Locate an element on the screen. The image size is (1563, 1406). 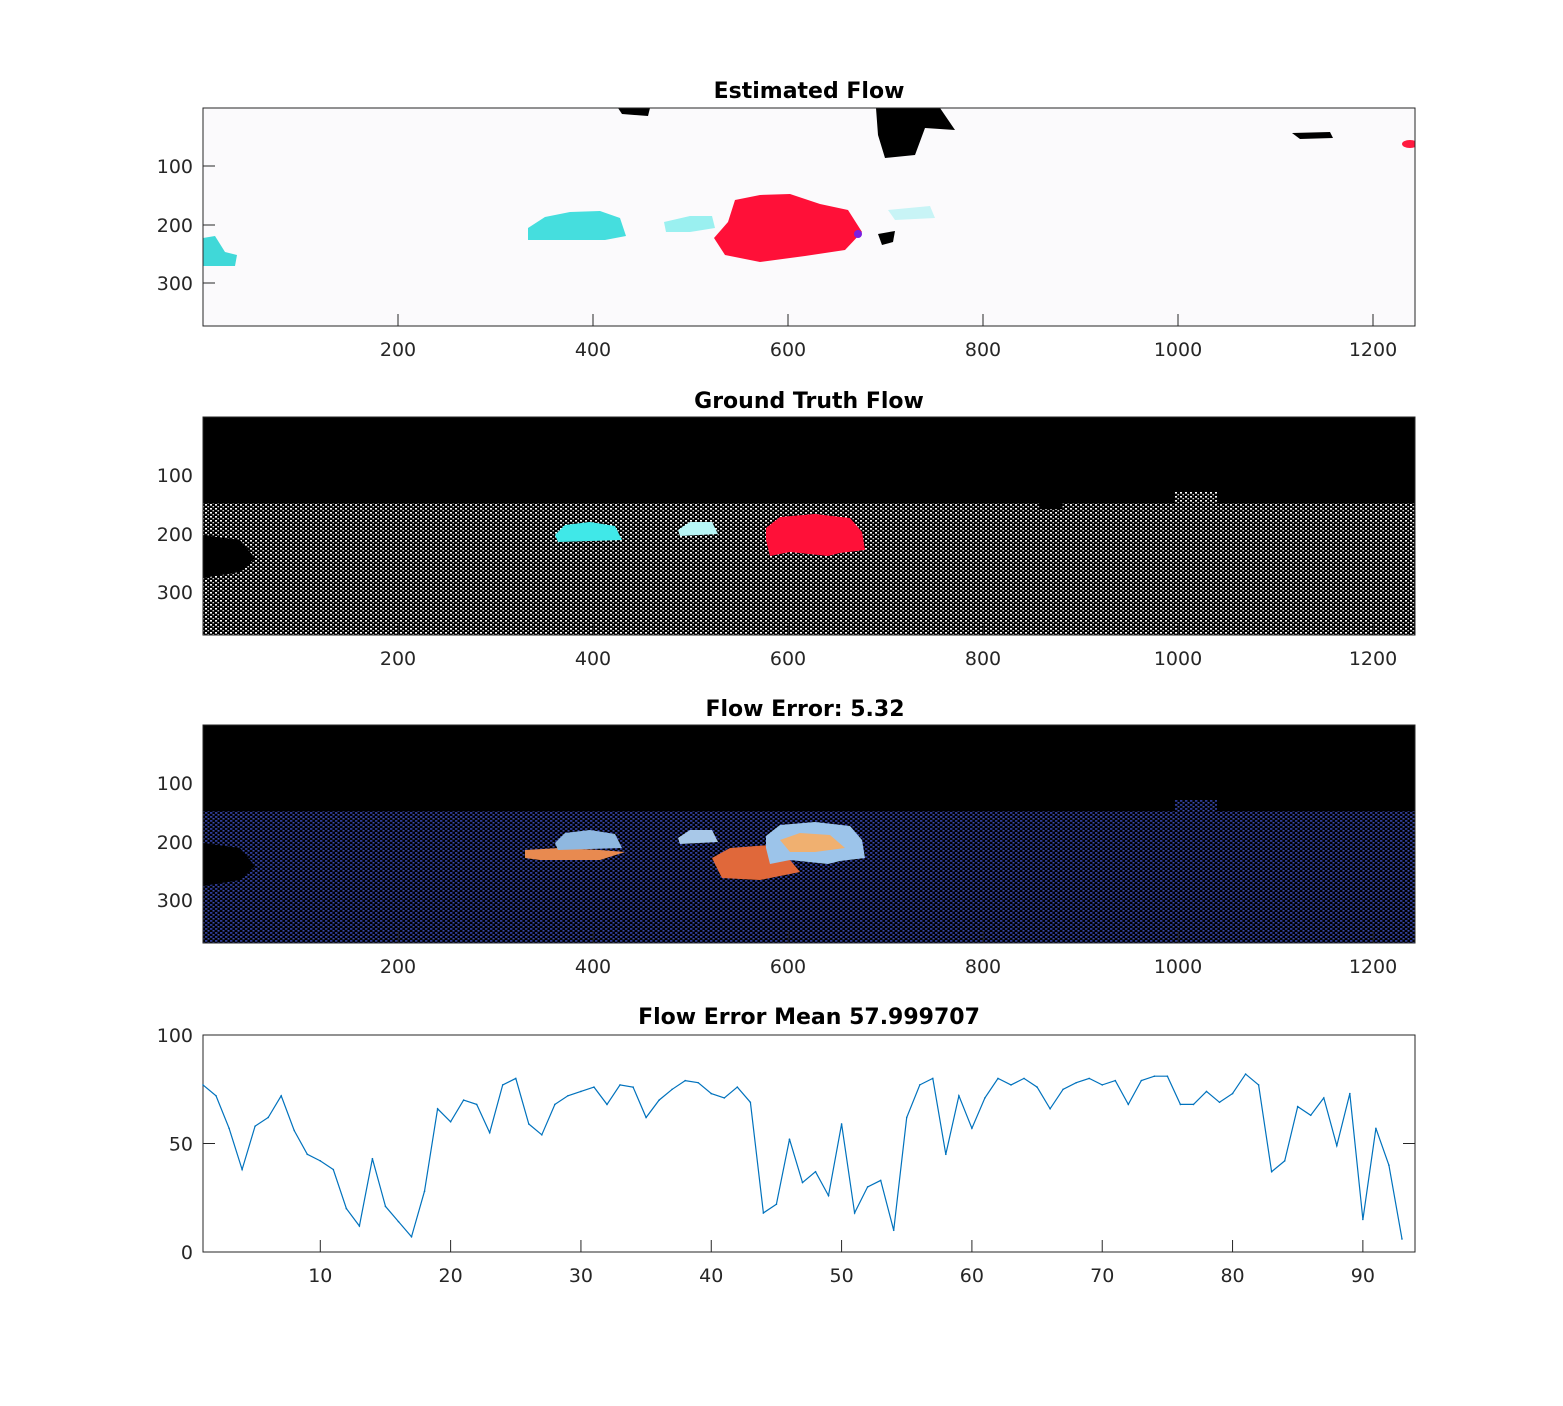
panel-title: Ground Truth Flow is located at coordinates (809, 401).